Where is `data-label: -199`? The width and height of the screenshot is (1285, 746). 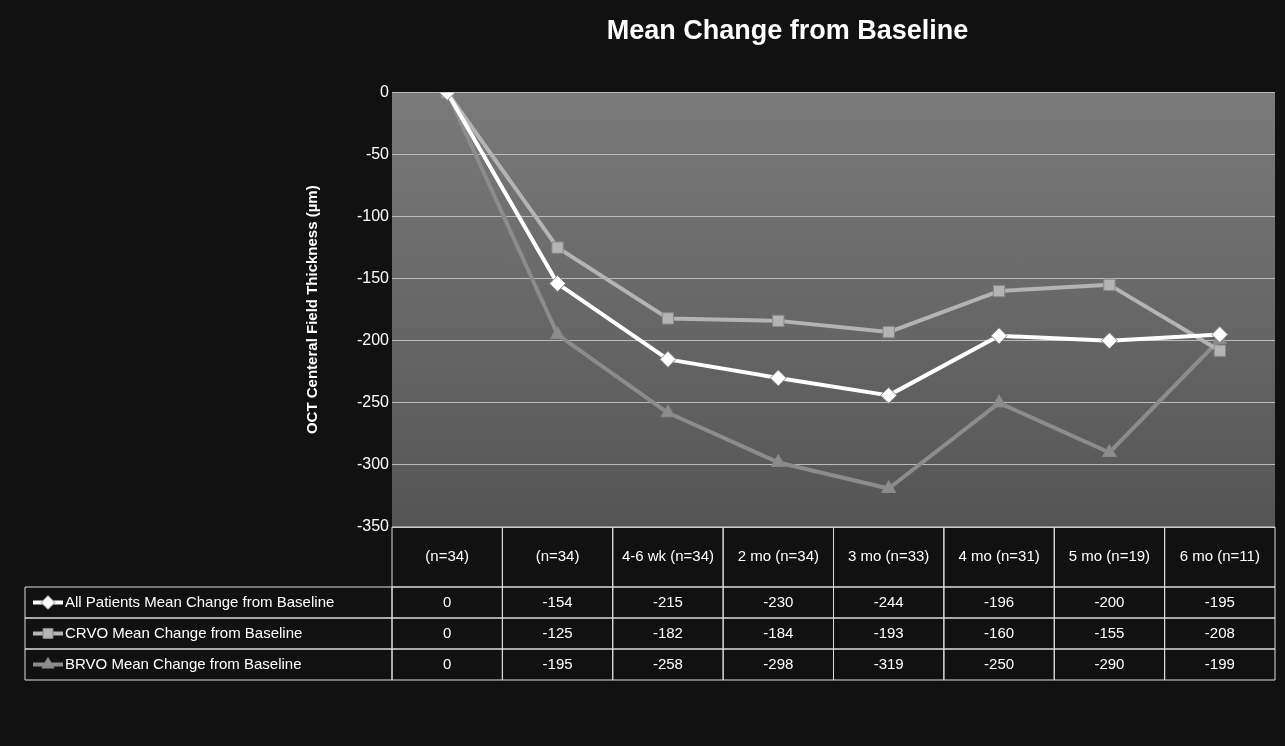 data-label: -199 is located at coordinates (1219, 663).